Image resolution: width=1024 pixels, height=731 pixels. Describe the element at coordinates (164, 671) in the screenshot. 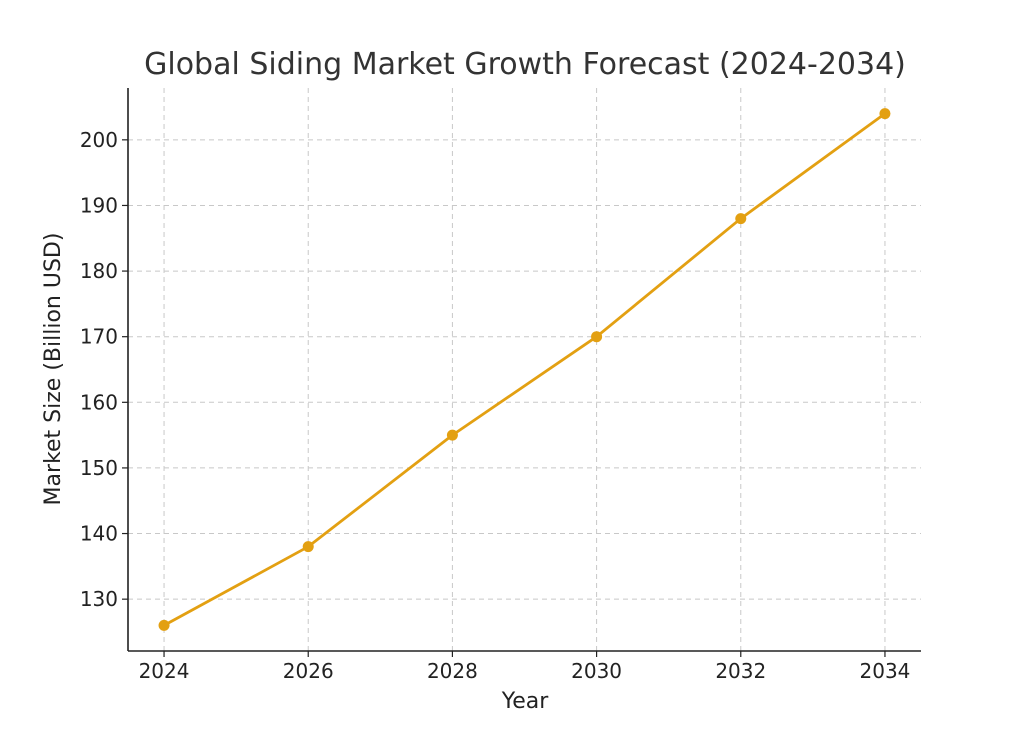

I see `x-tick-label: 2024` at that location.